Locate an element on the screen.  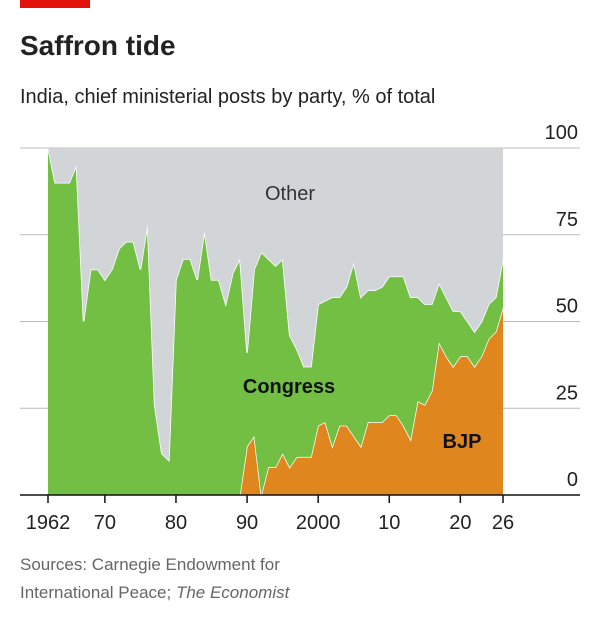
x-tick-label: 20 is located at coordinates (460, 523).